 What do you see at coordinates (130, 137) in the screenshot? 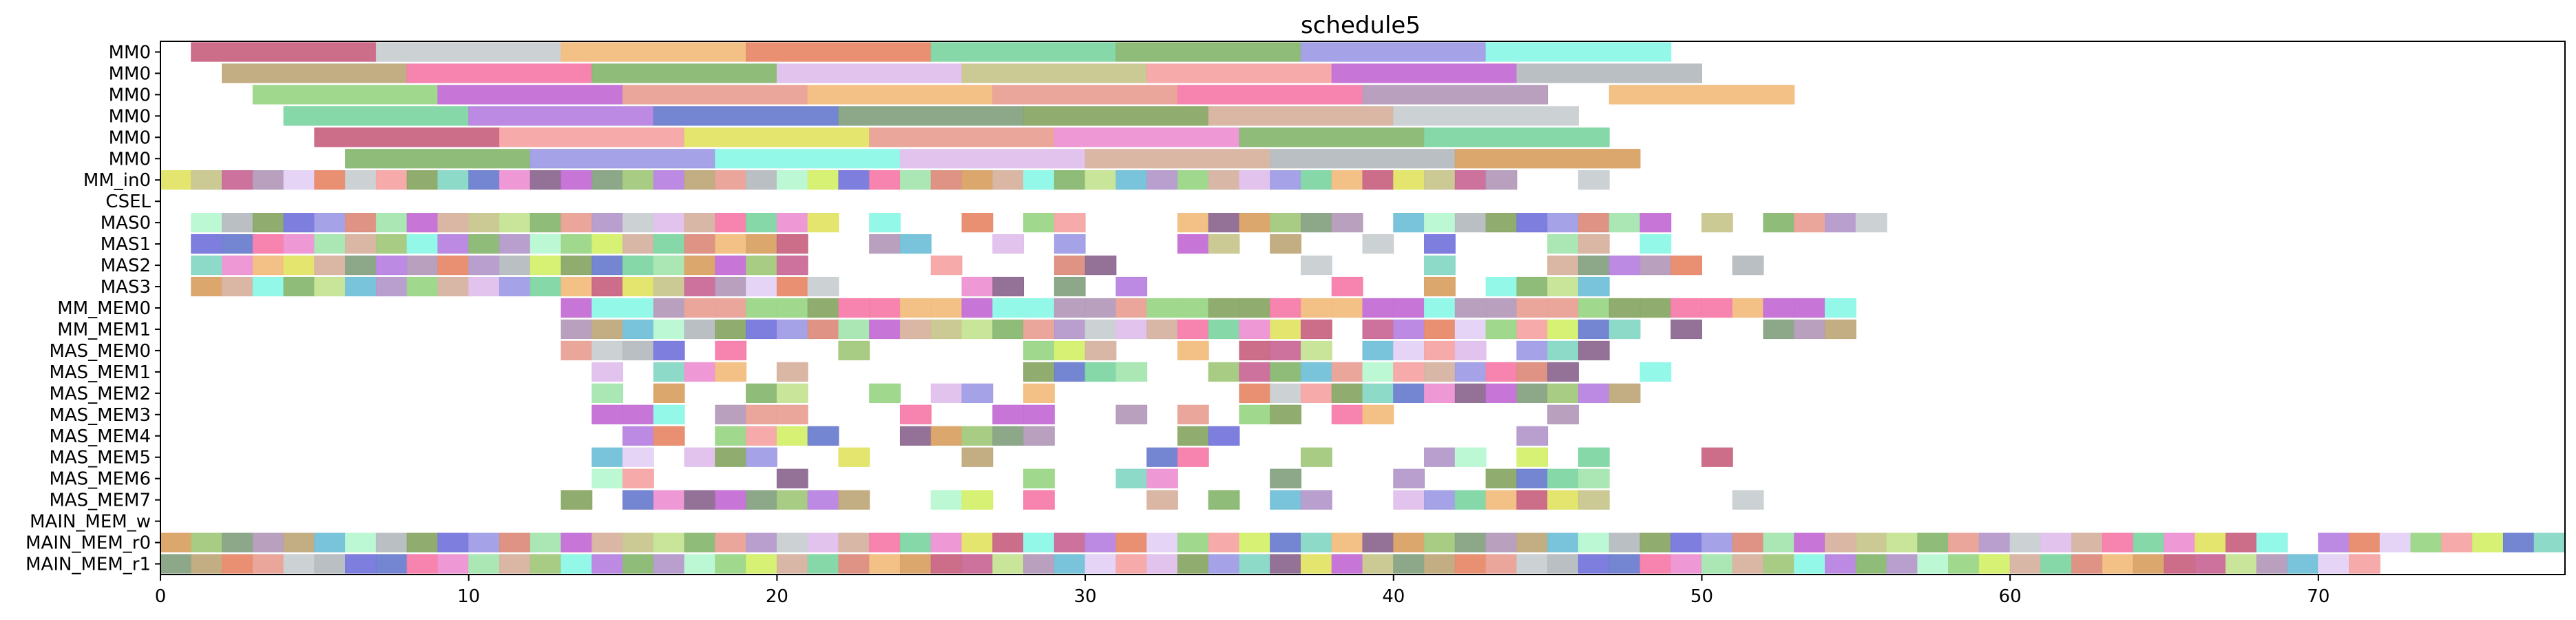
I see `row-label: MM0` at bounding box center [130, 137].